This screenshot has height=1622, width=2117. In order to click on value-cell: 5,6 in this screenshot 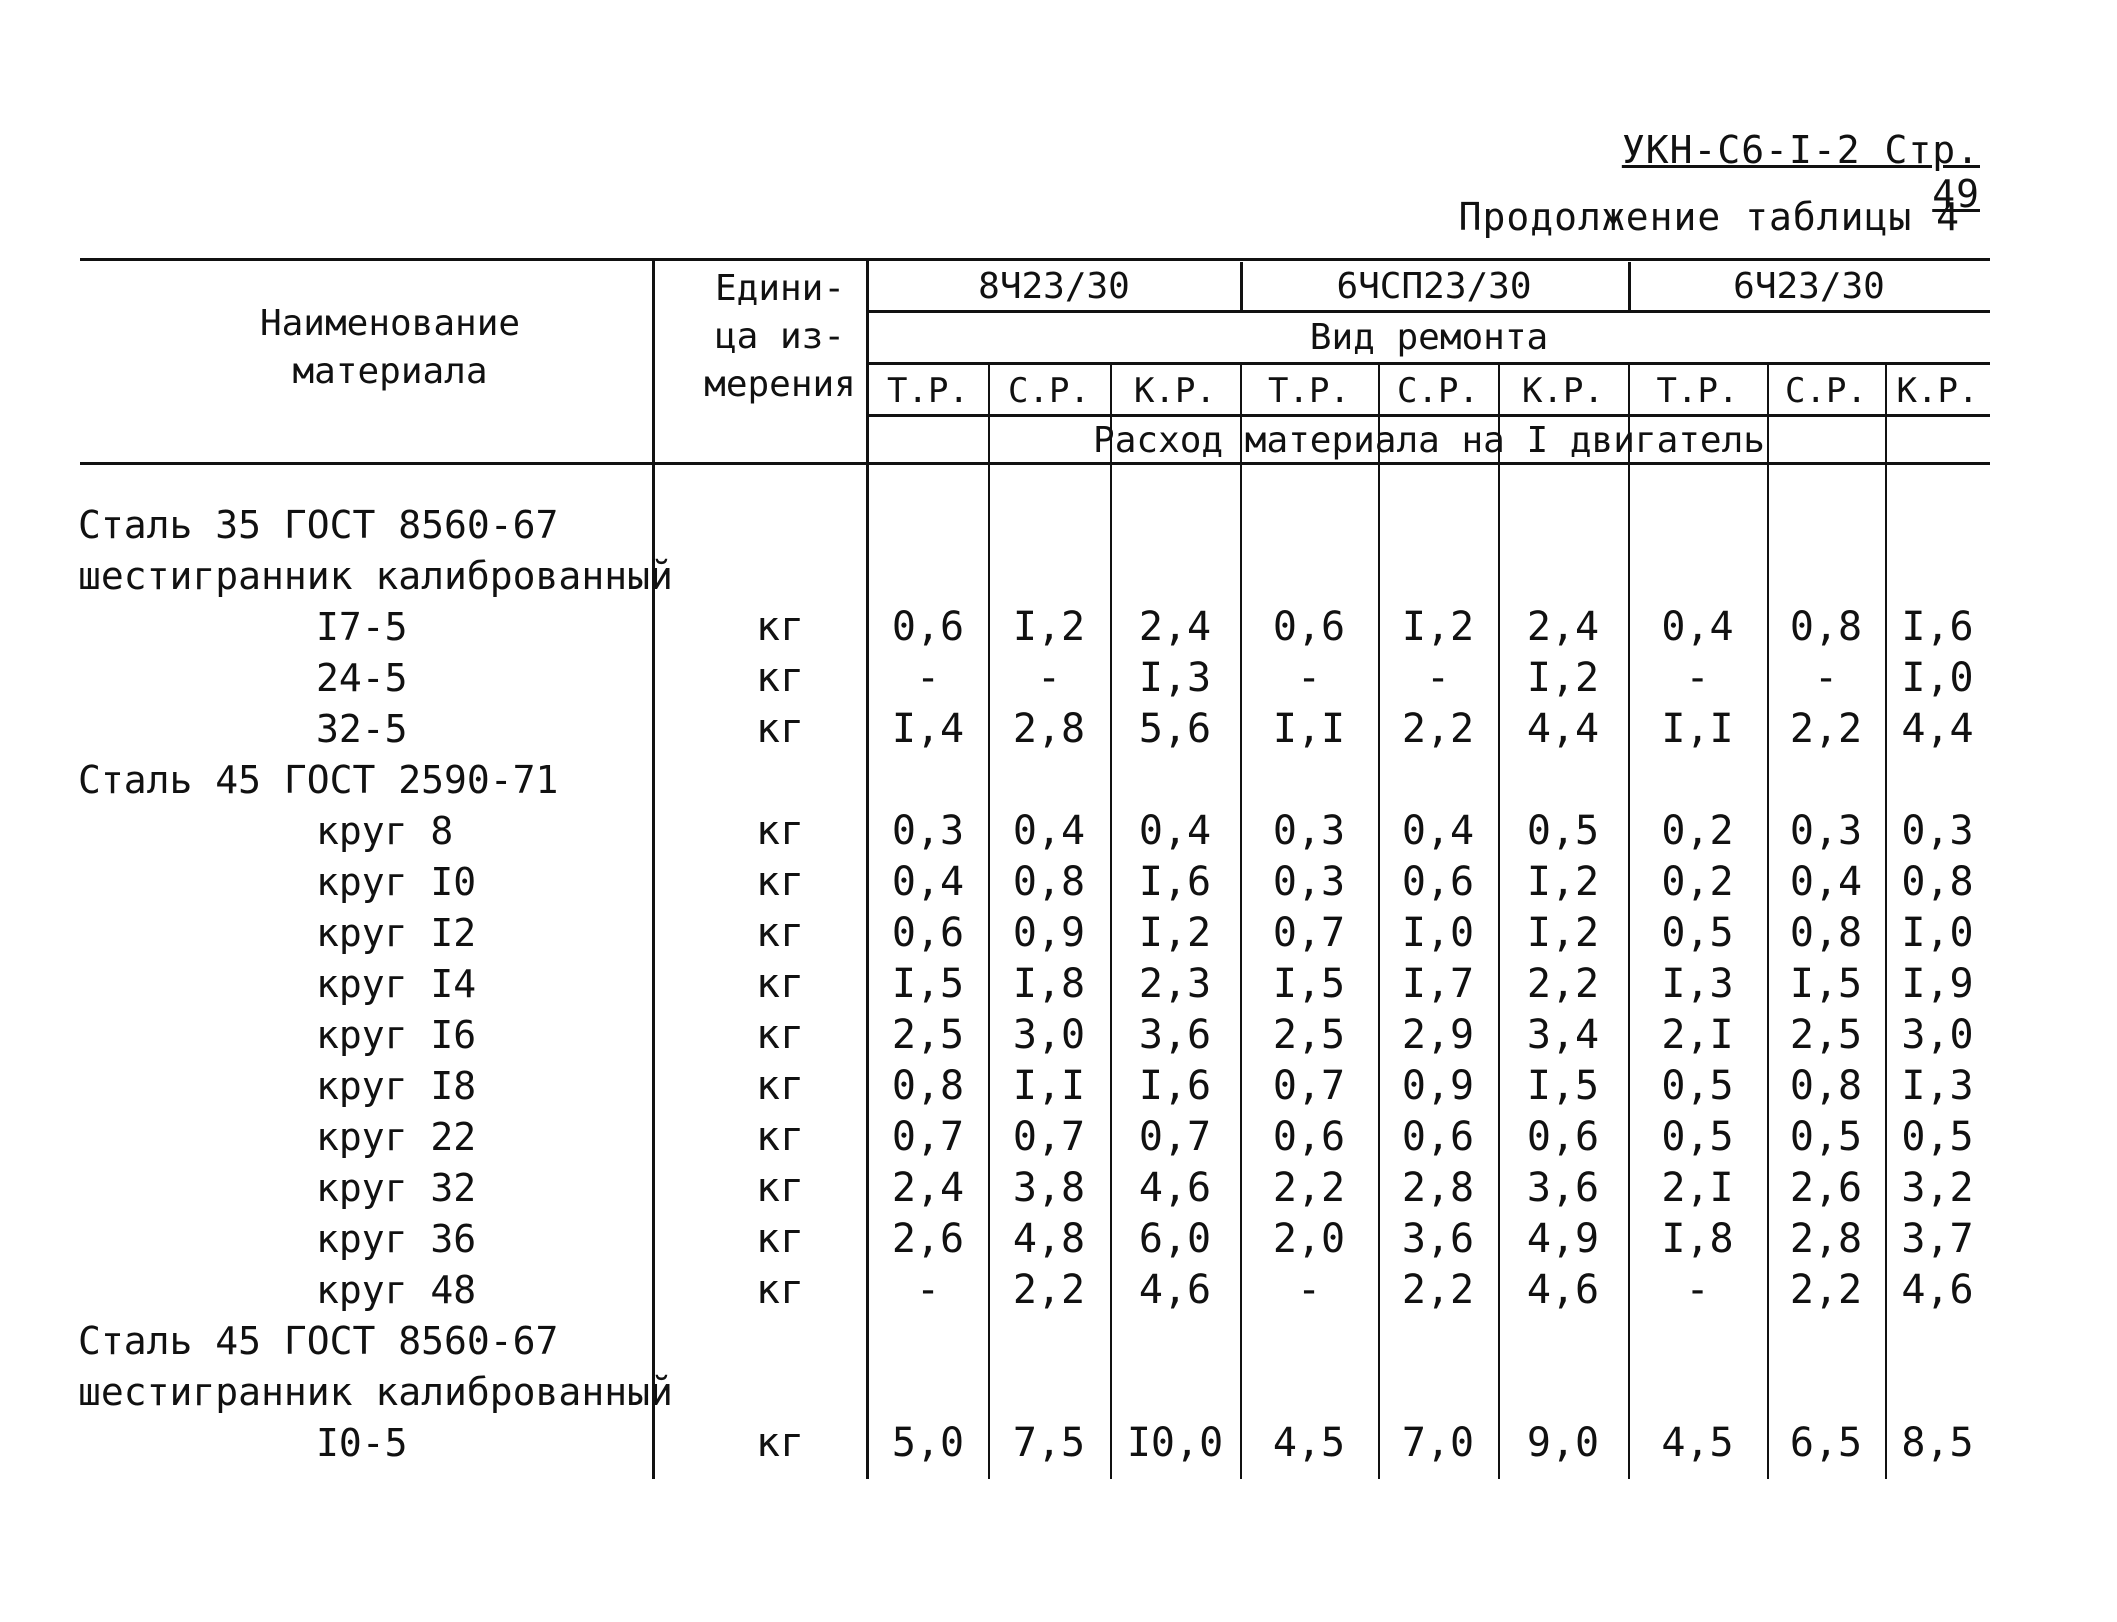, I will do `click(1175, 729)`.